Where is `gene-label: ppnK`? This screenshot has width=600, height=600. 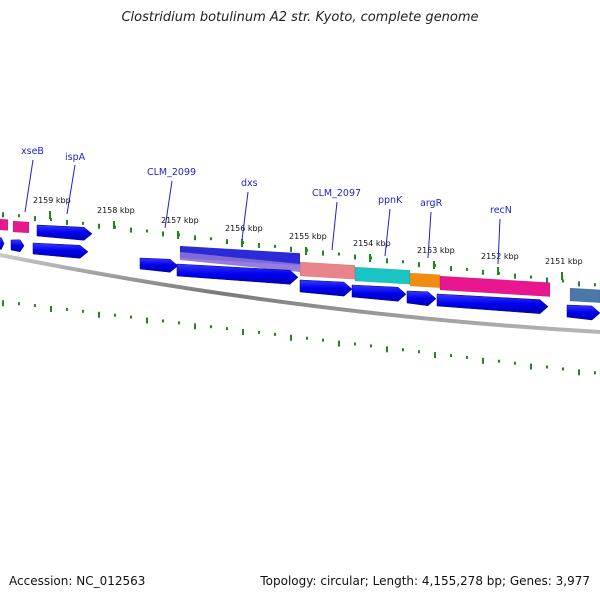 gene-label: ppnK is located at coordinates (390, 200).